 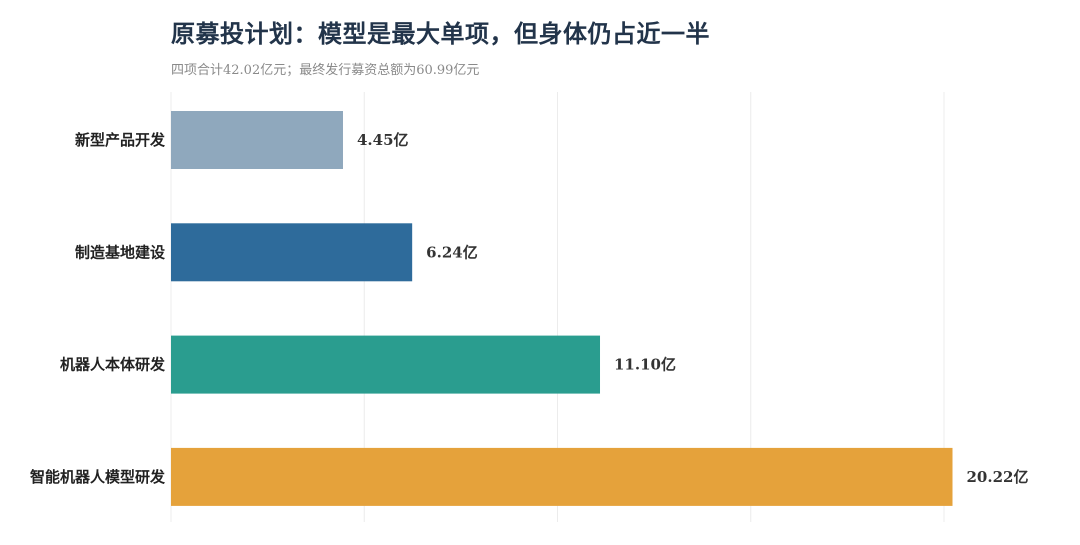 What do you see at coordinates (440, 33) in the screenshot?
I see `chart-title: 原募投计划：模型是最大单项，但身体仍占近一半` at bounding box center [440, 33].